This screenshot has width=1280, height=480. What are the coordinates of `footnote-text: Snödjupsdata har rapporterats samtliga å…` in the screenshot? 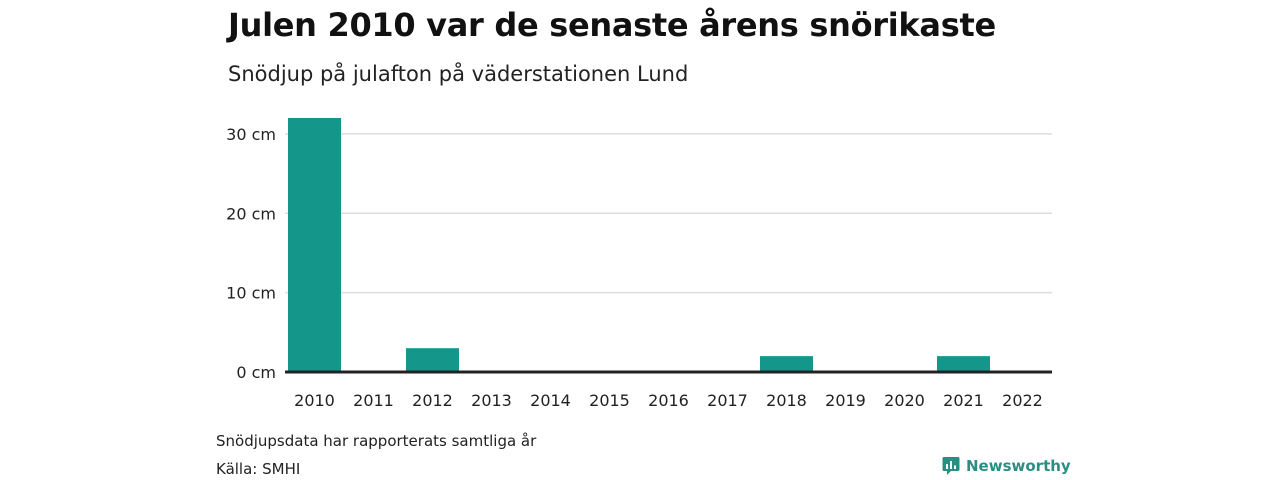 It's located at (376, 441).